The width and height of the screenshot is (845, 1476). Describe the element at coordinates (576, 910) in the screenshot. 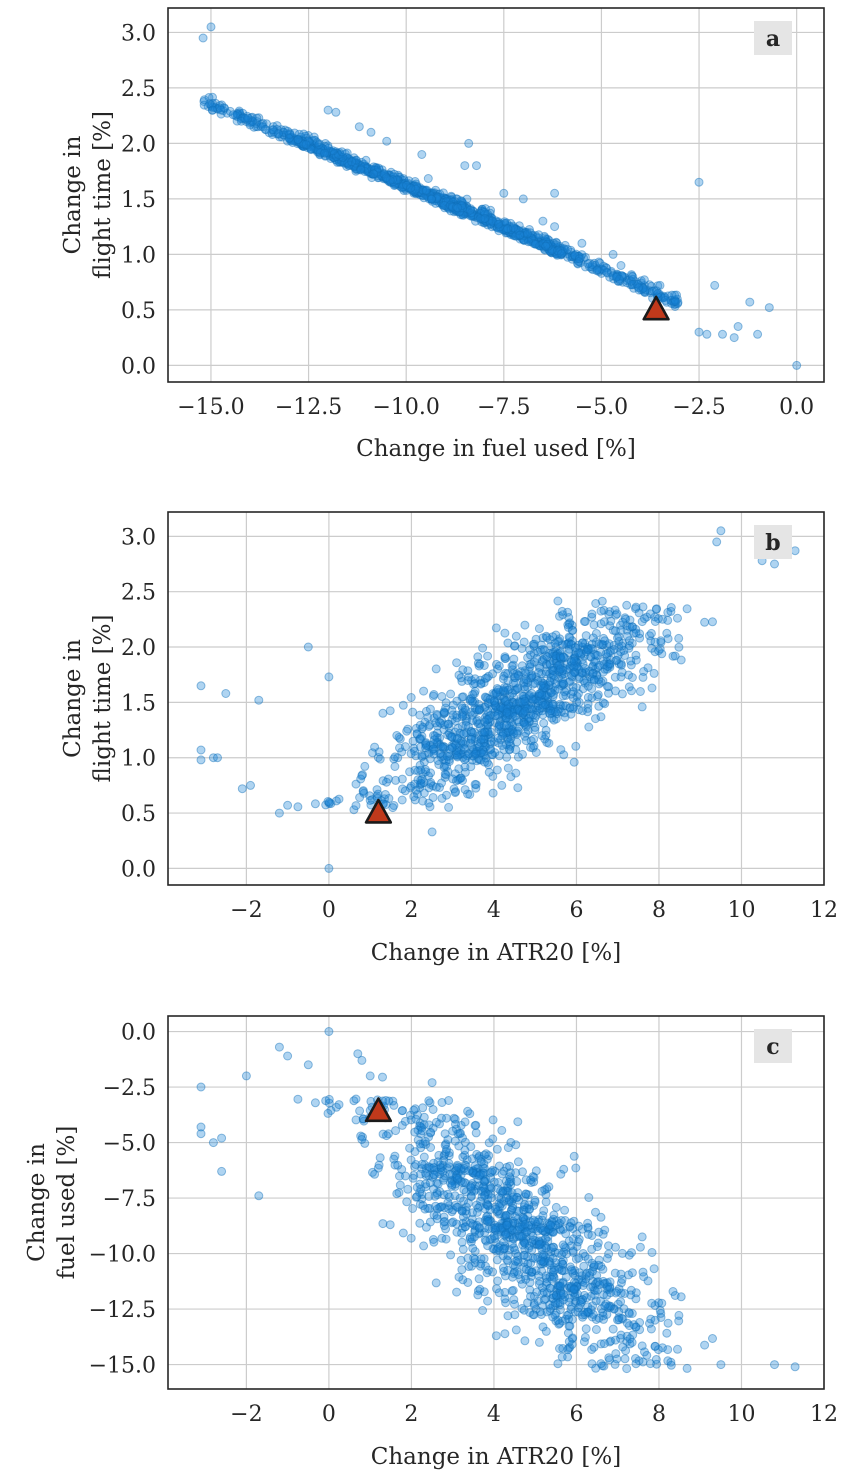

I see `x-tick-label: 6` at that location.